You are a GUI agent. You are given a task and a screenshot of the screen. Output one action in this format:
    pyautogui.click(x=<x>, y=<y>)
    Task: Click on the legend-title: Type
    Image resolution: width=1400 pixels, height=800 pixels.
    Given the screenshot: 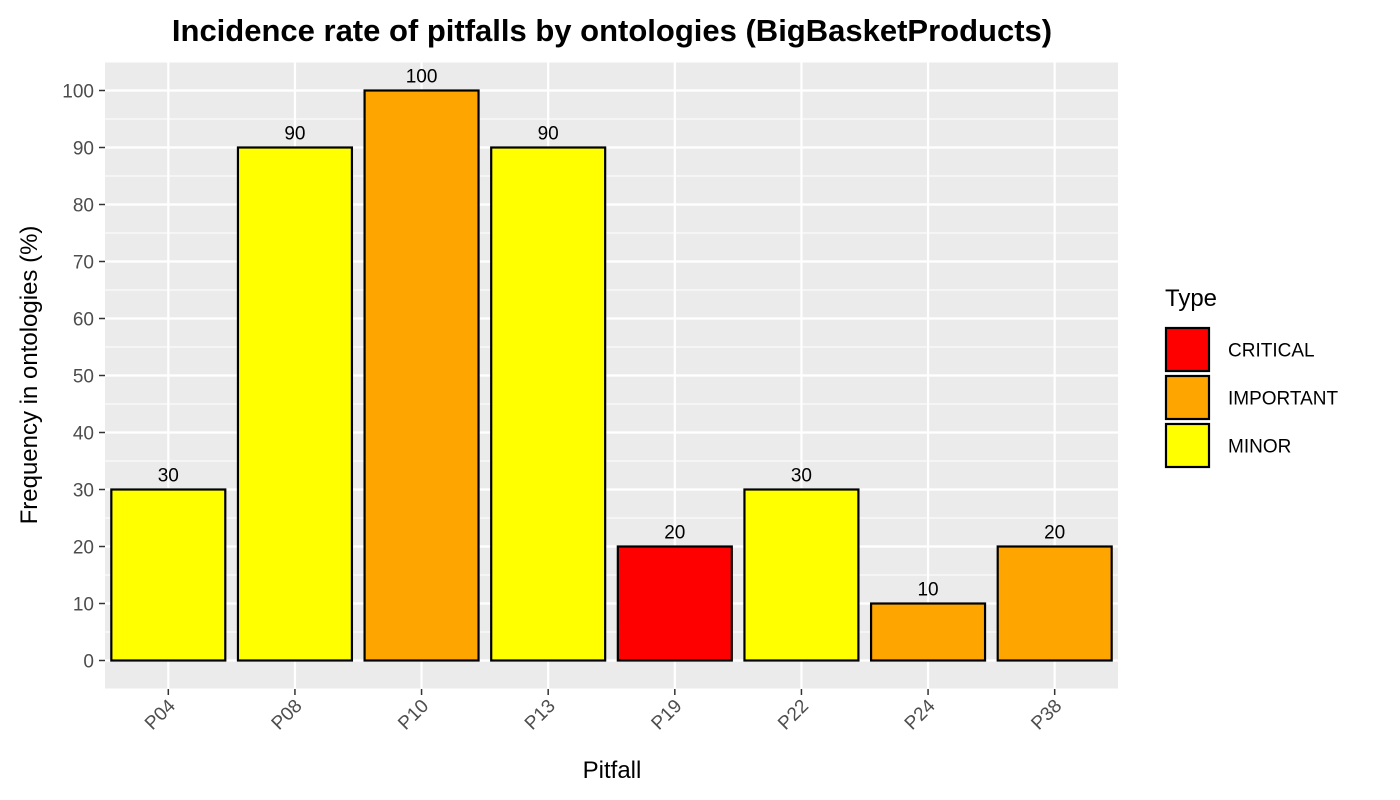 What is the action you would take?
    pyautogui.click(x=1191, y=298)
    